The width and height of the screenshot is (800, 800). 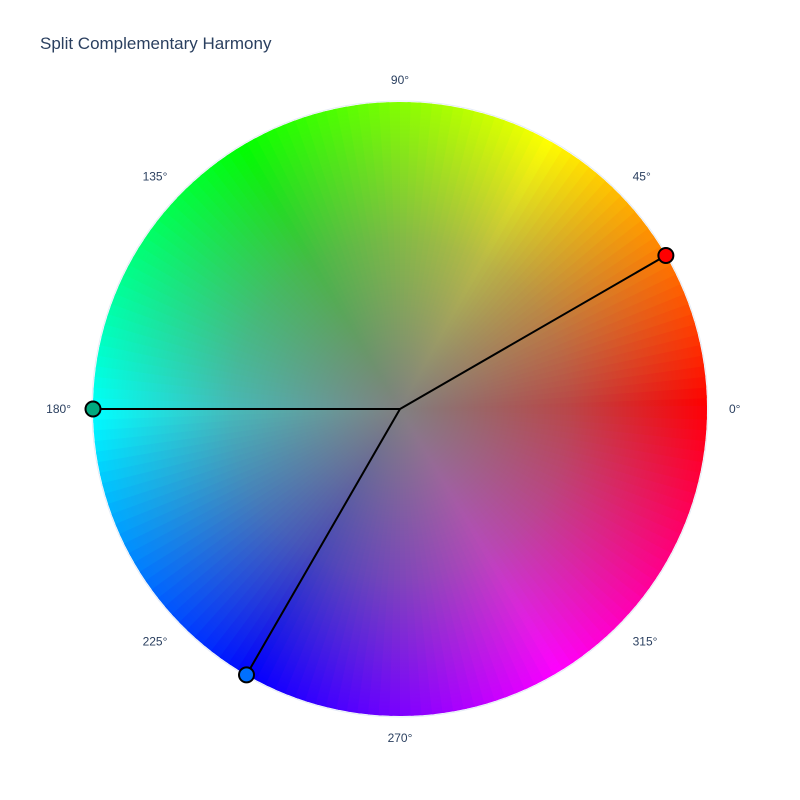 What do you see at coordinates (400, 80) in the screenshot?
I see `angular-tick-label: 90°` at bounding box center [400, 80].